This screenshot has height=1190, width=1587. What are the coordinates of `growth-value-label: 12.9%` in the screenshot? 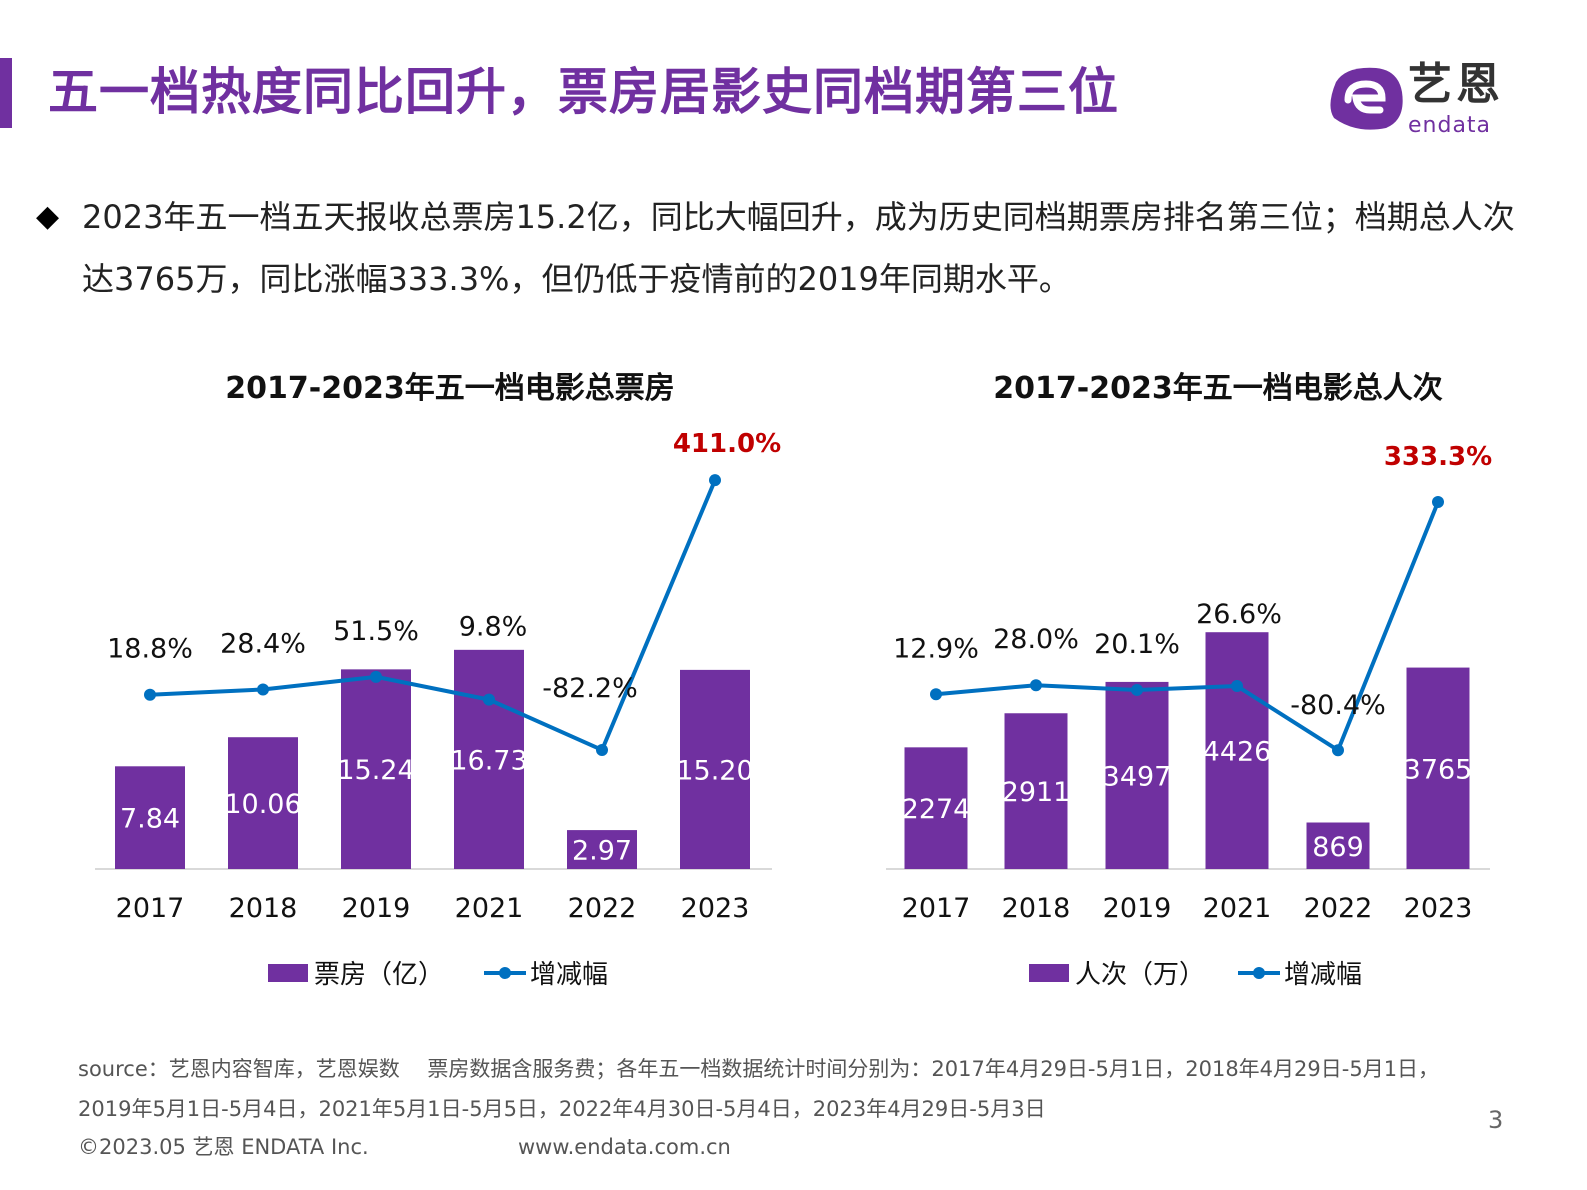 It's located at (936, 648).